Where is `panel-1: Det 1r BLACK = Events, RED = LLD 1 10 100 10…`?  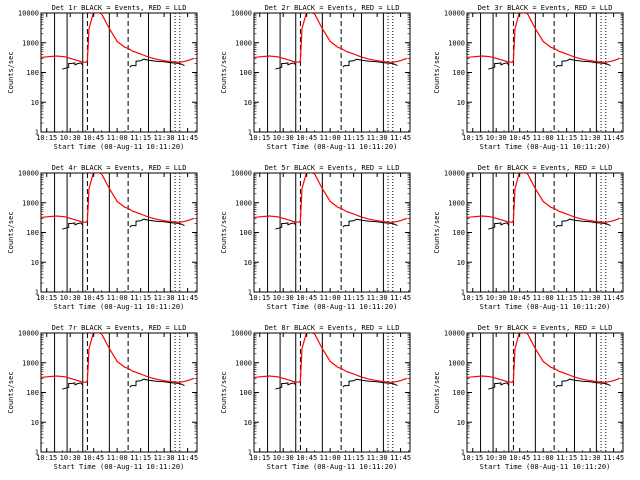
panel-1: Det 1r BLACK = Events, RED = LLD 1 10 100 10… is located at coordinates (102, 77).